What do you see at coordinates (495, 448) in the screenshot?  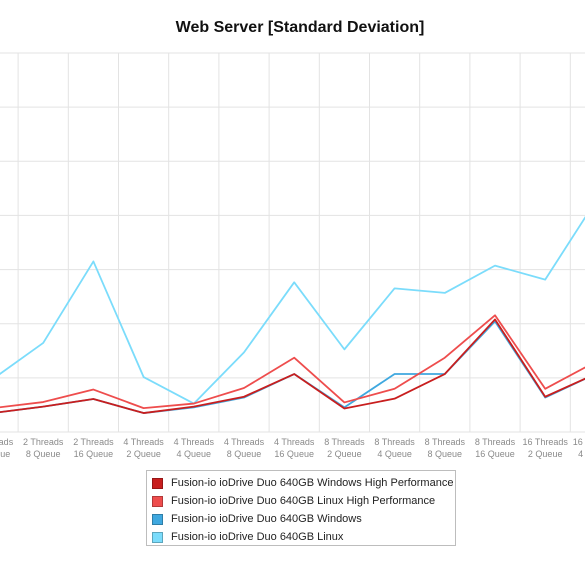 I see `x-tick-label: 8 Threads 16 Queue` at bounding box center [495, 448].